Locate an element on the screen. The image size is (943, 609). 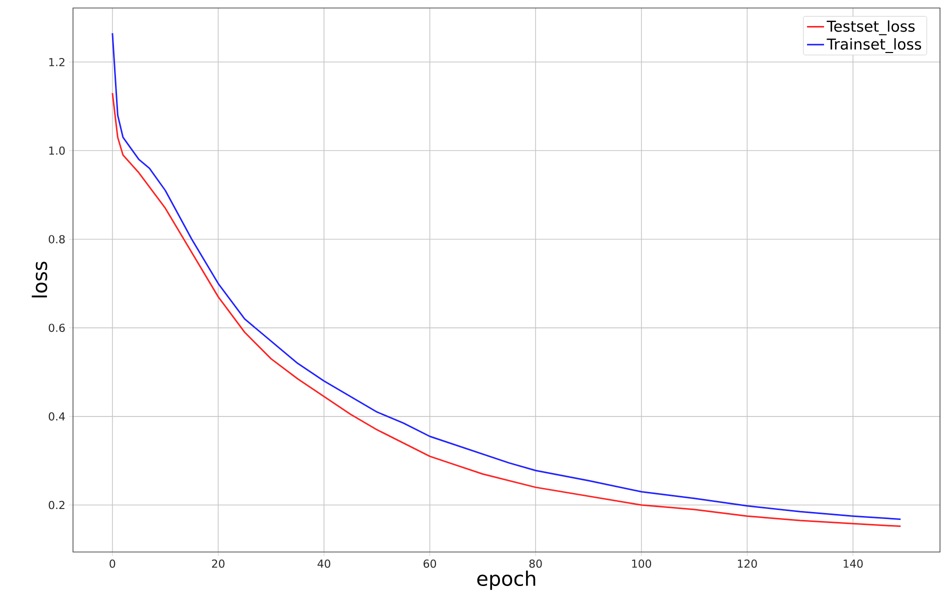
x-tick-label: 80 is located at coordinates (535, 564).